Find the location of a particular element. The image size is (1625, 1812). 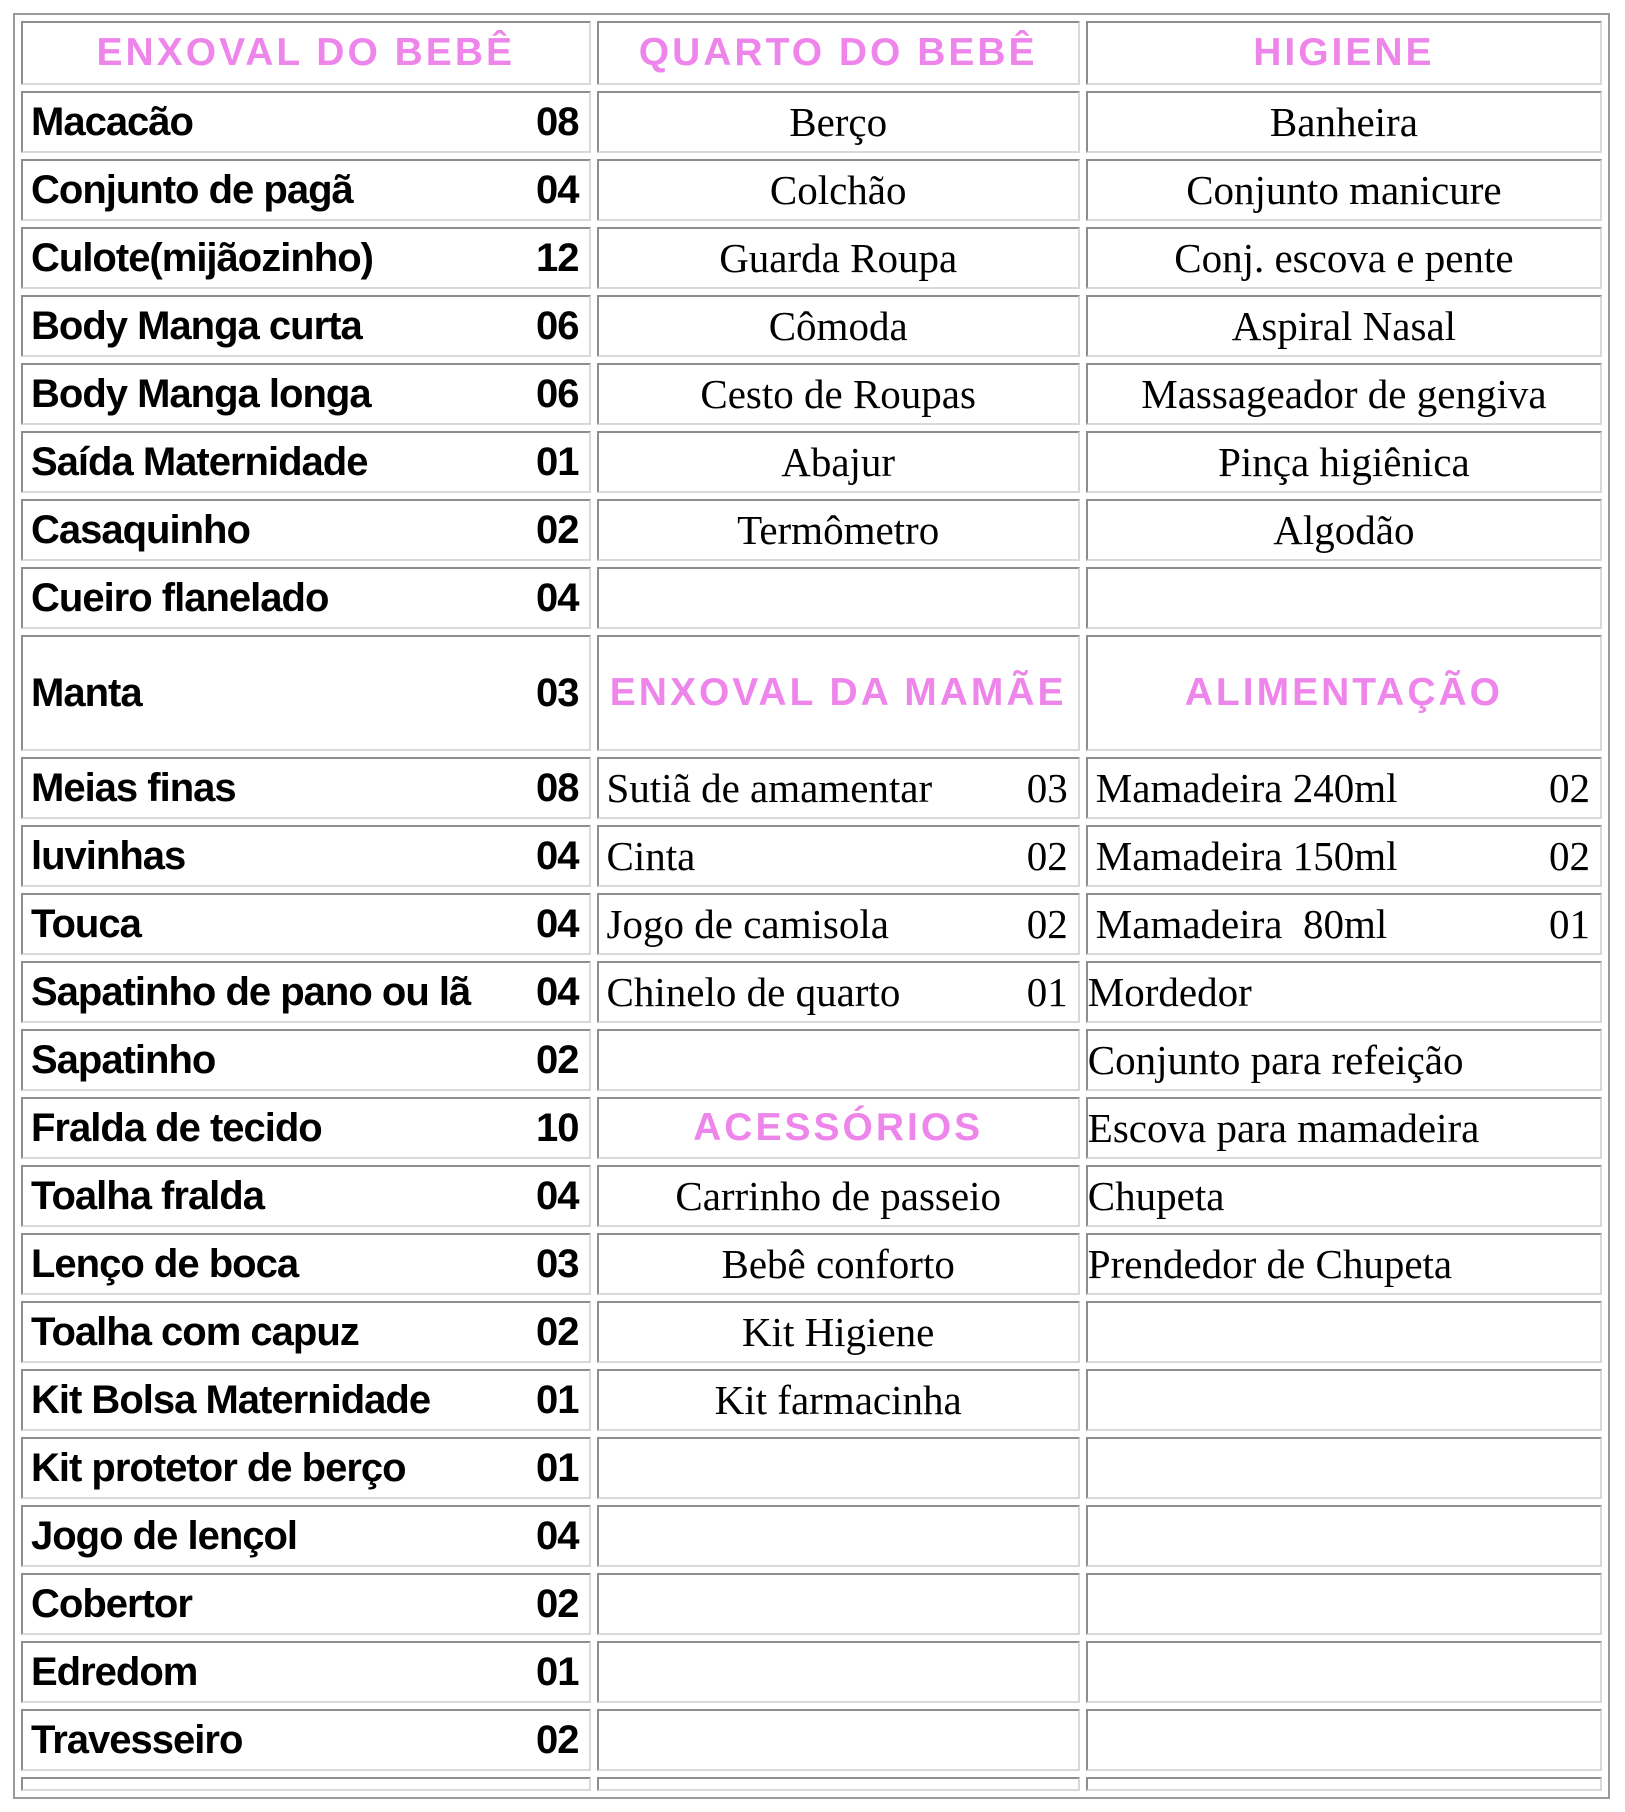

item-cell: Sapatinho de pano ou lã 04 is located at coordinates (306, 992).